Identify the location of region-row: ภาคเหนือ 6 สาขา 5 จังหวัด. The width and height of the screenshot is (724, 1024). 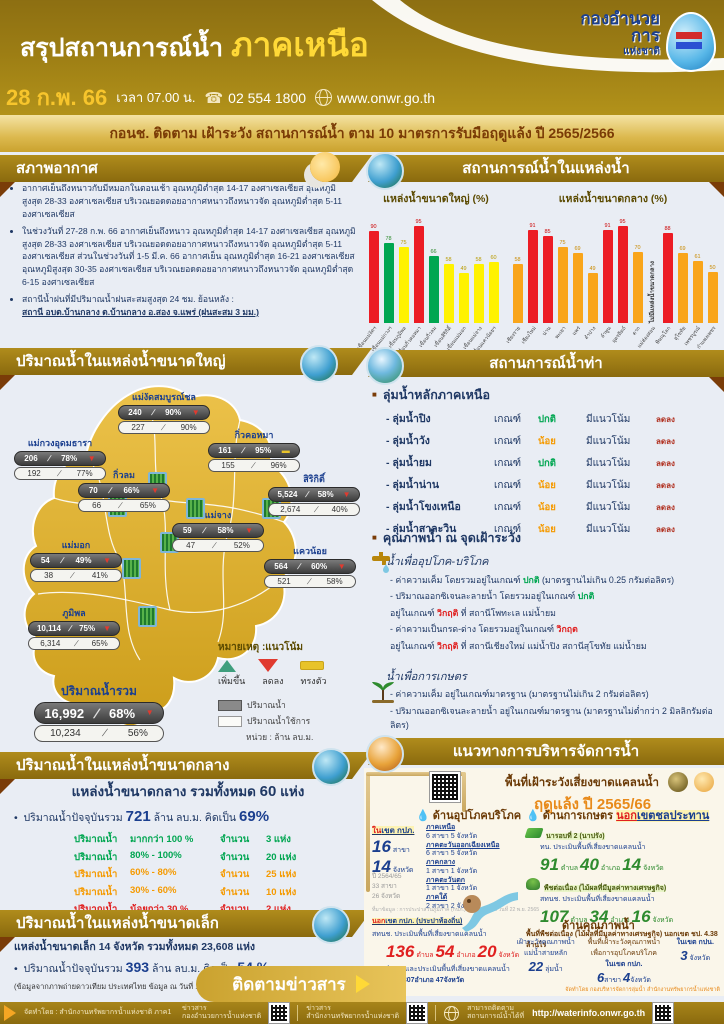
(452, 832).